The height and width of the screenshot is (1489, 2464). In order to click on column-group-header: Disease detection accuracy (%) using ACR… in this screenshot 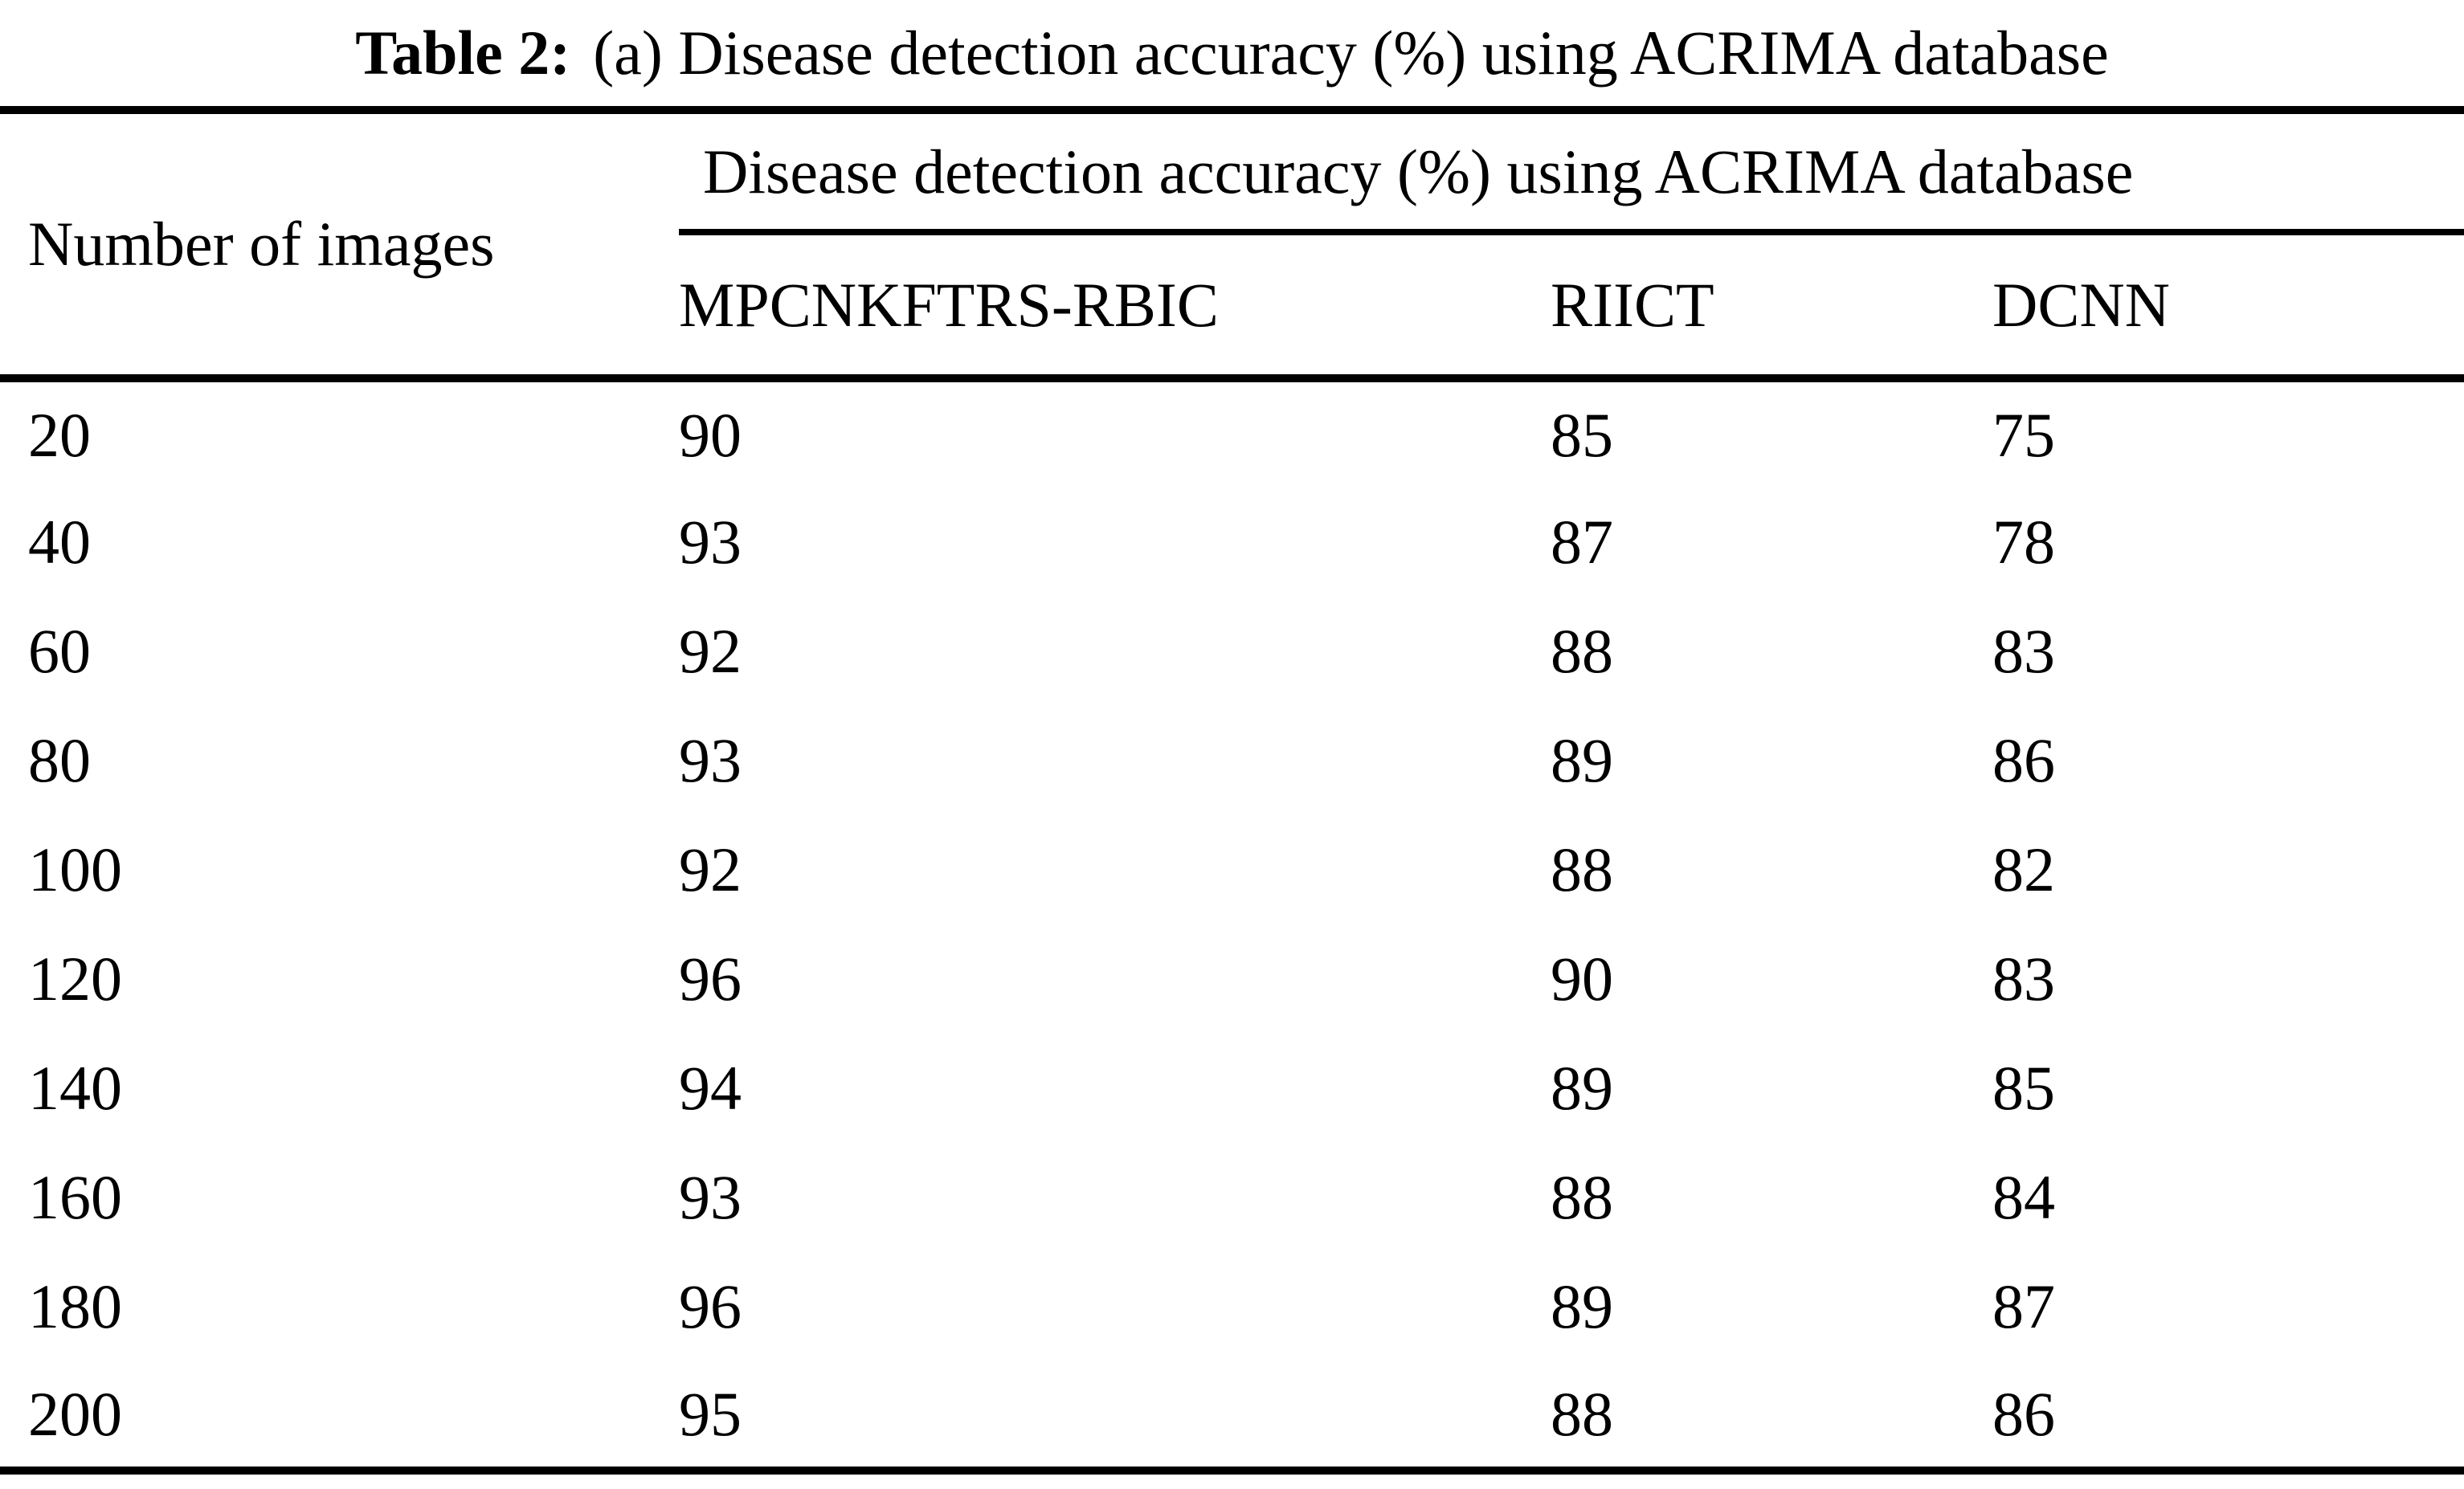, I will do `click(1571, 172)`.